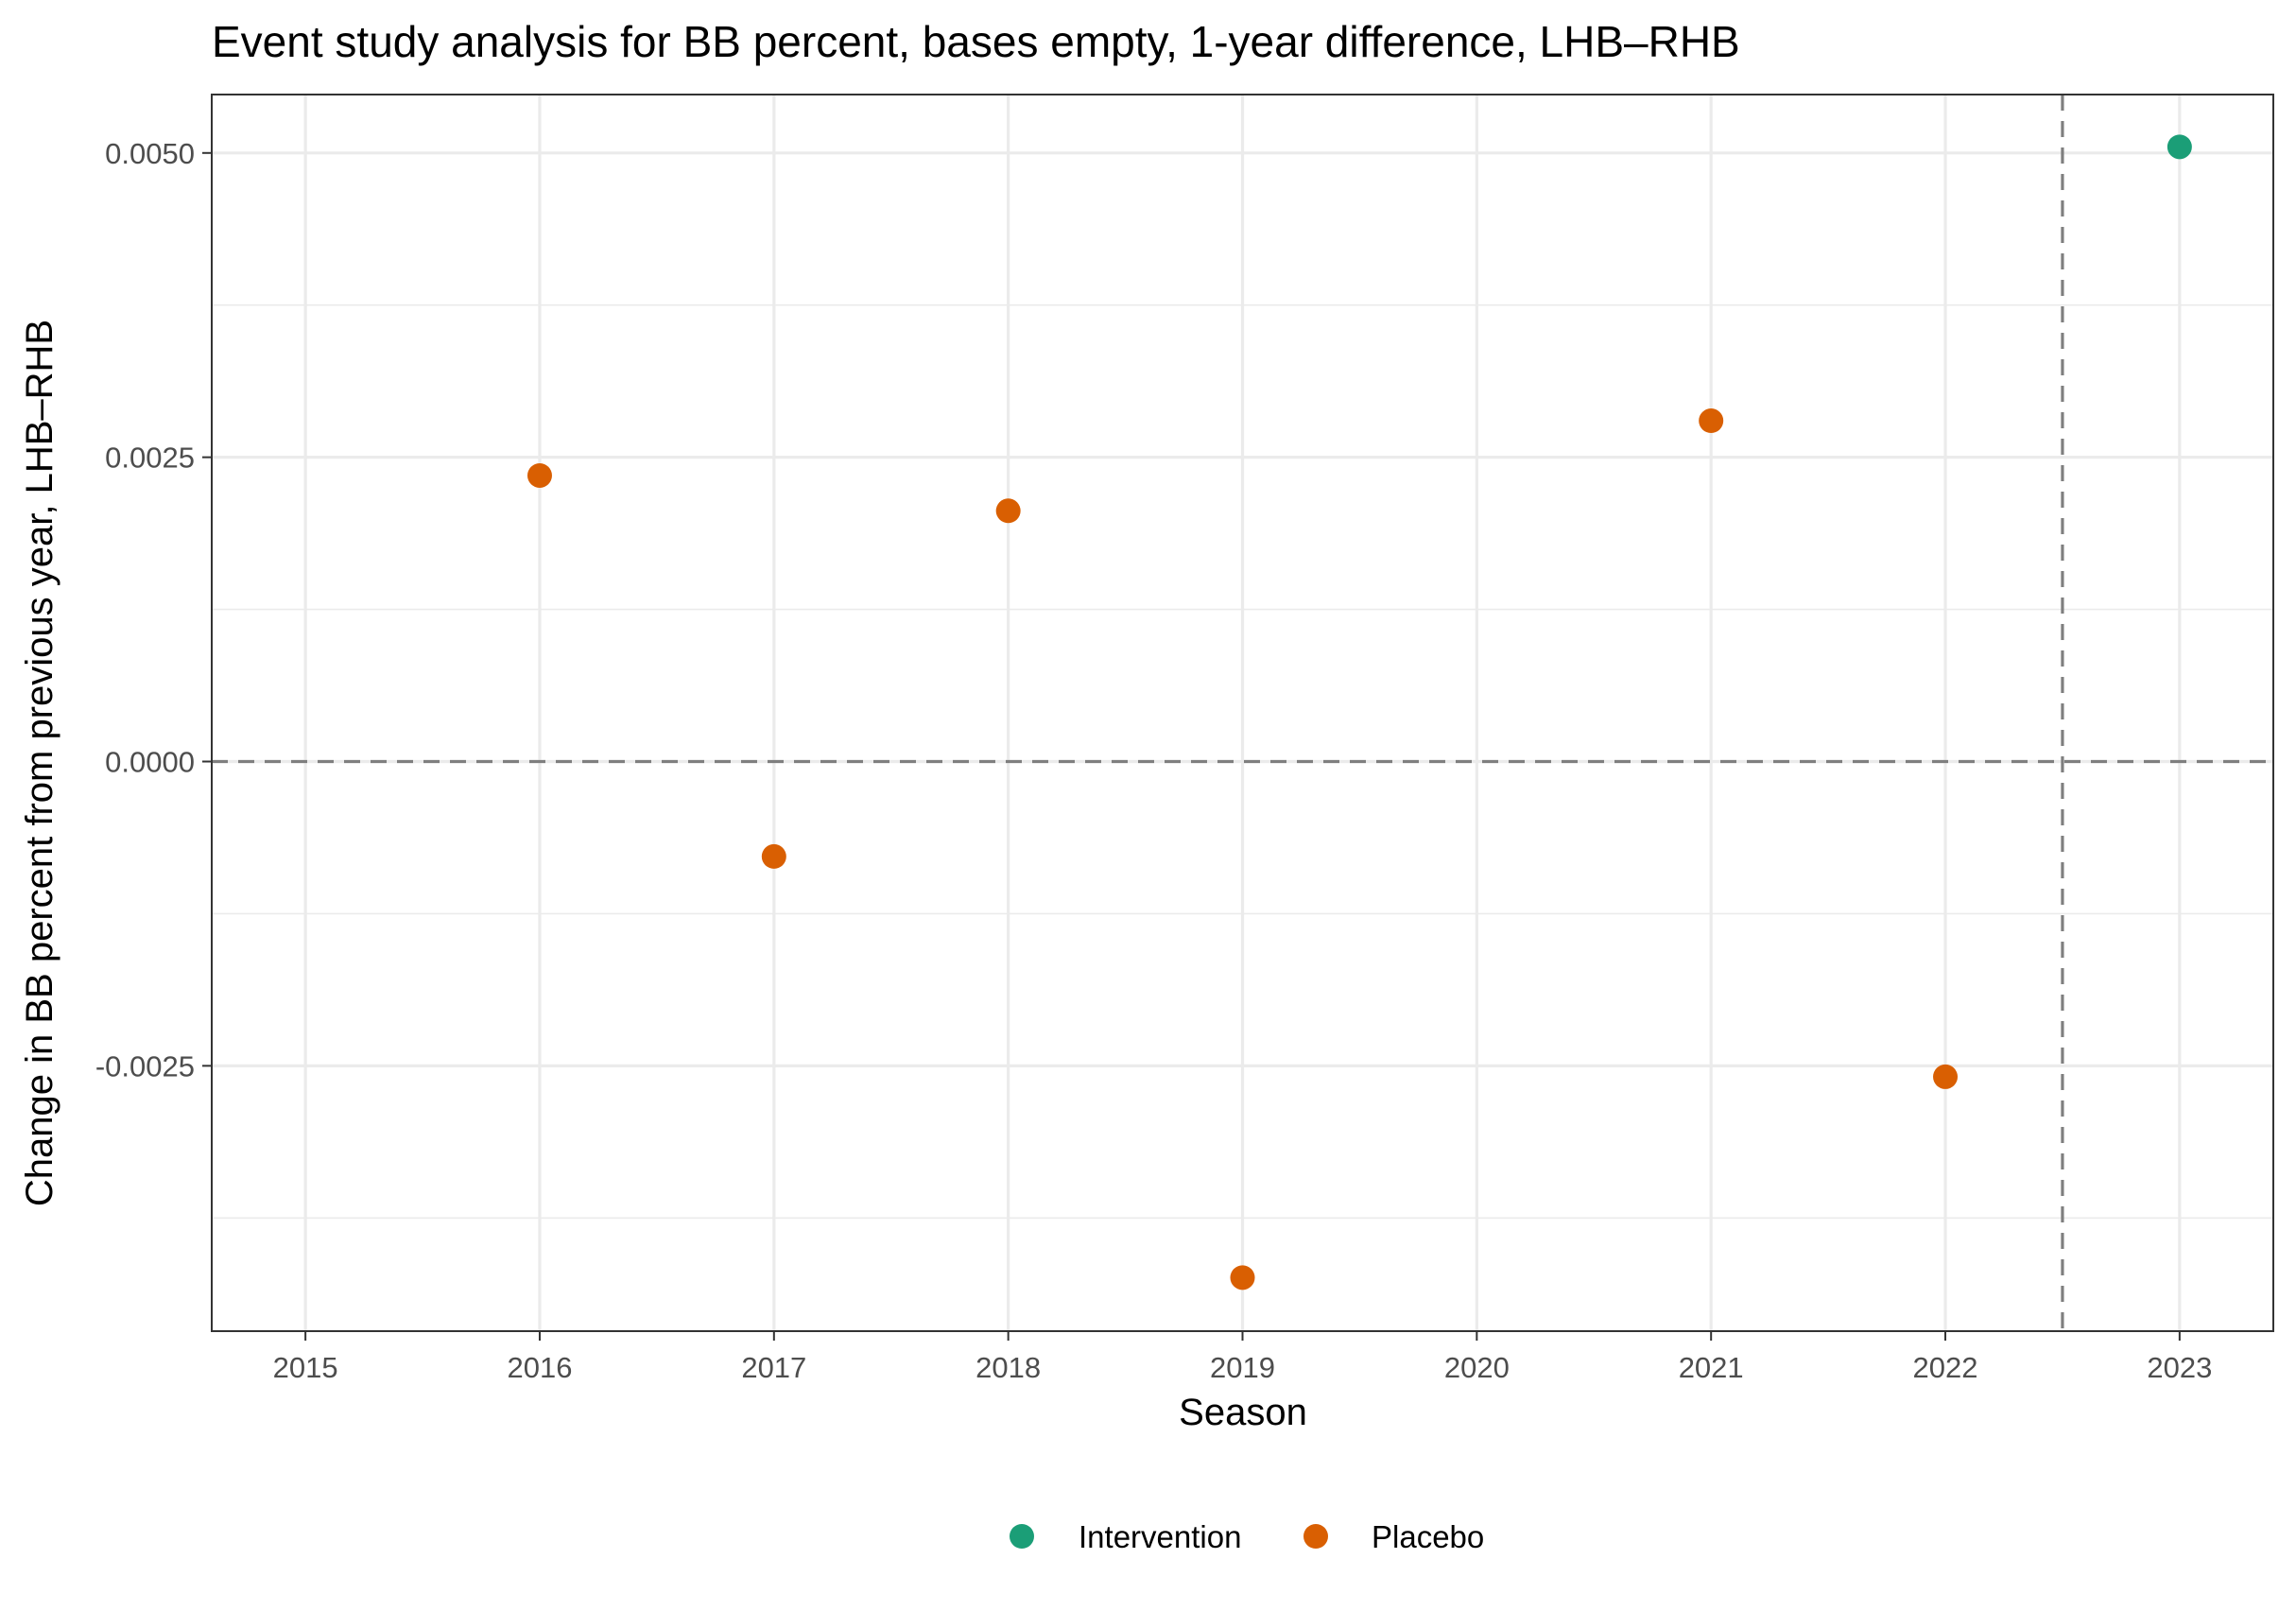 The image size is (2296, 1611). I want to click on x-tick-label-2020: 2020, so click(1477, 1367).